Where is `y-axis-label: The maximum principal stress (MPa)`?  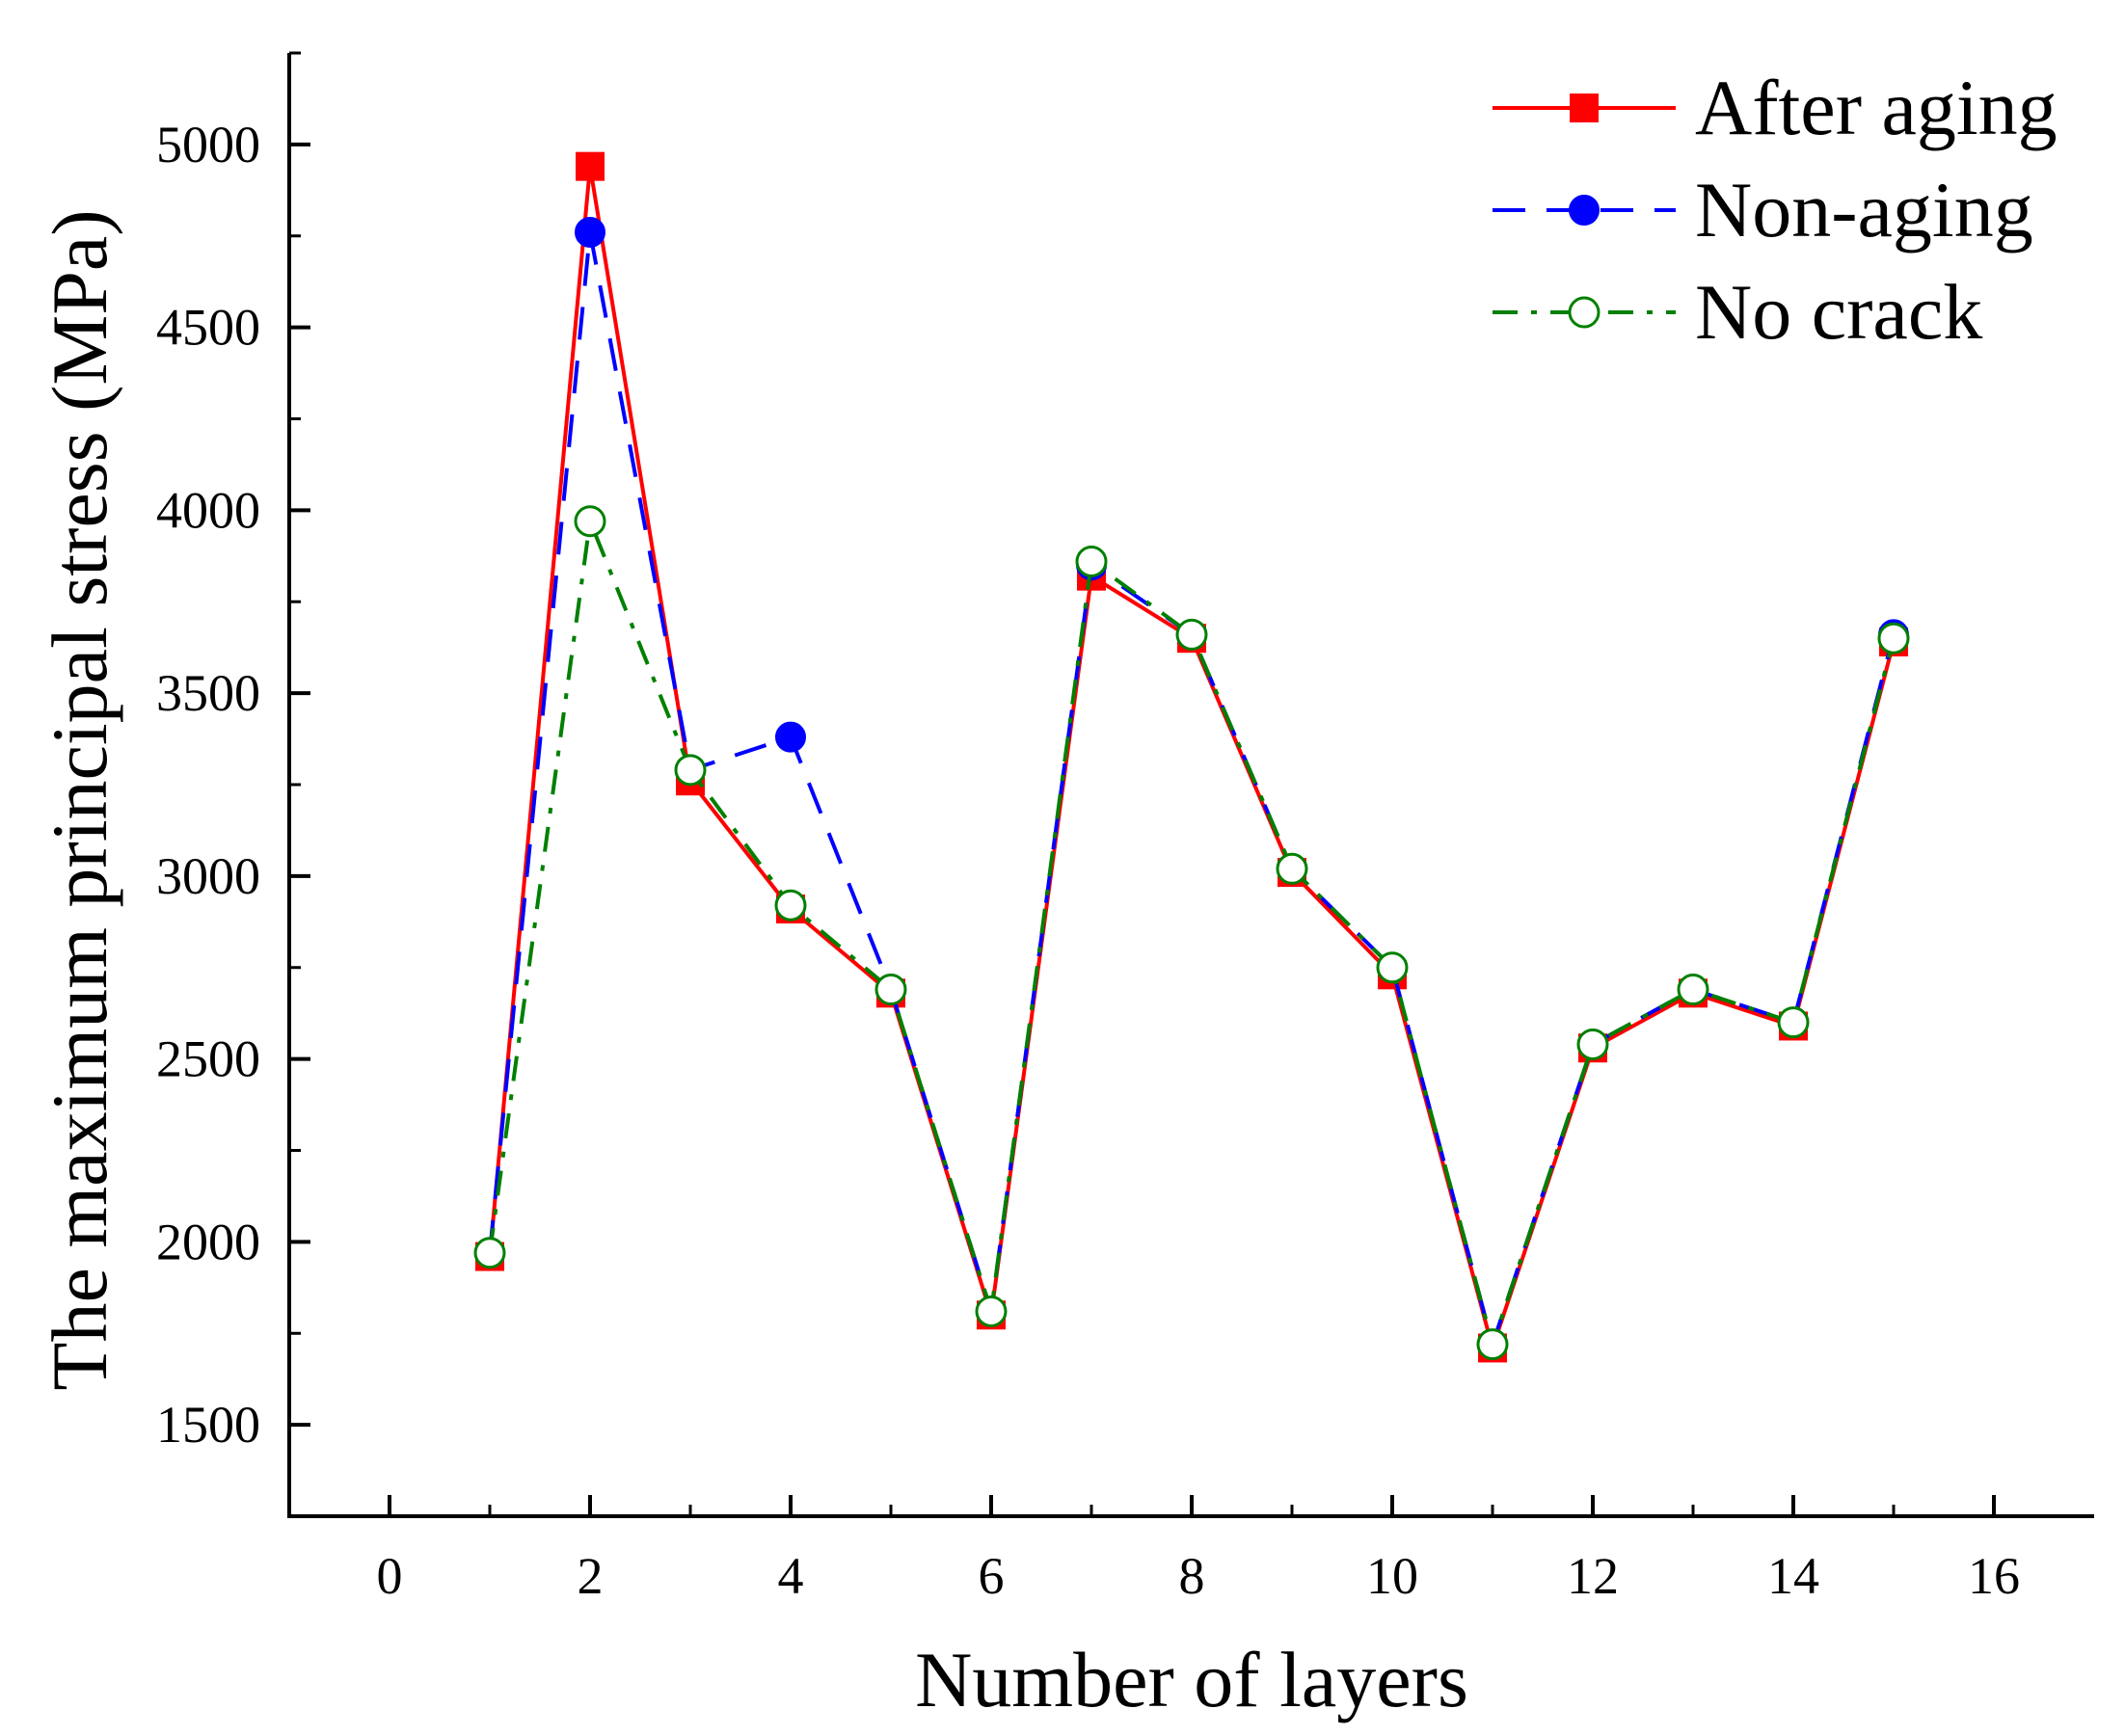
y-axis-label: The maximum principal stress (MPa) is located at coordinates (80, 799).